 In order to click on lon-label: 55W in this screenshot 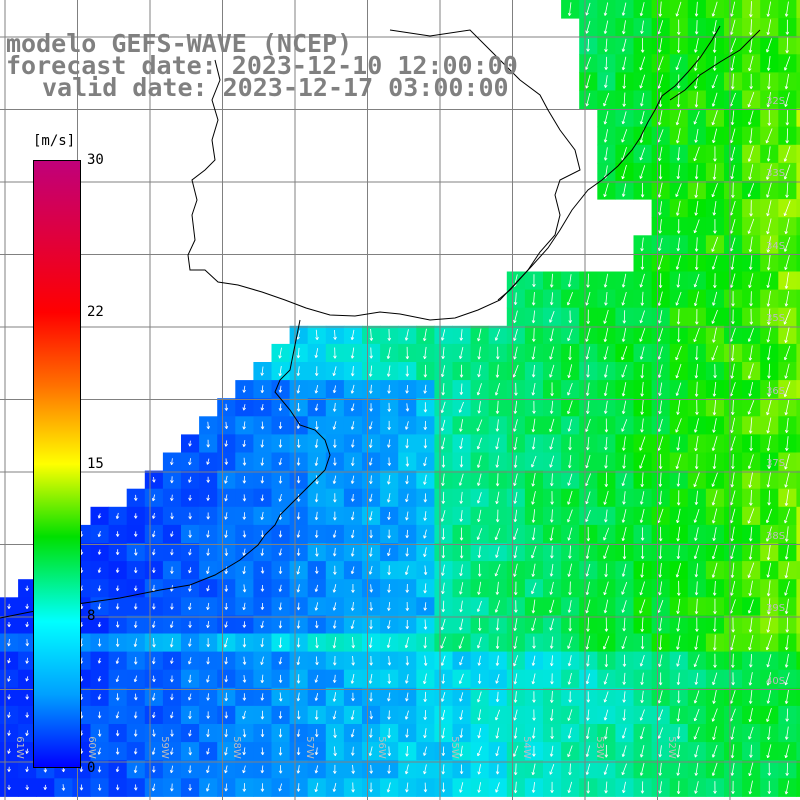, I will do `click(454, 747)`.